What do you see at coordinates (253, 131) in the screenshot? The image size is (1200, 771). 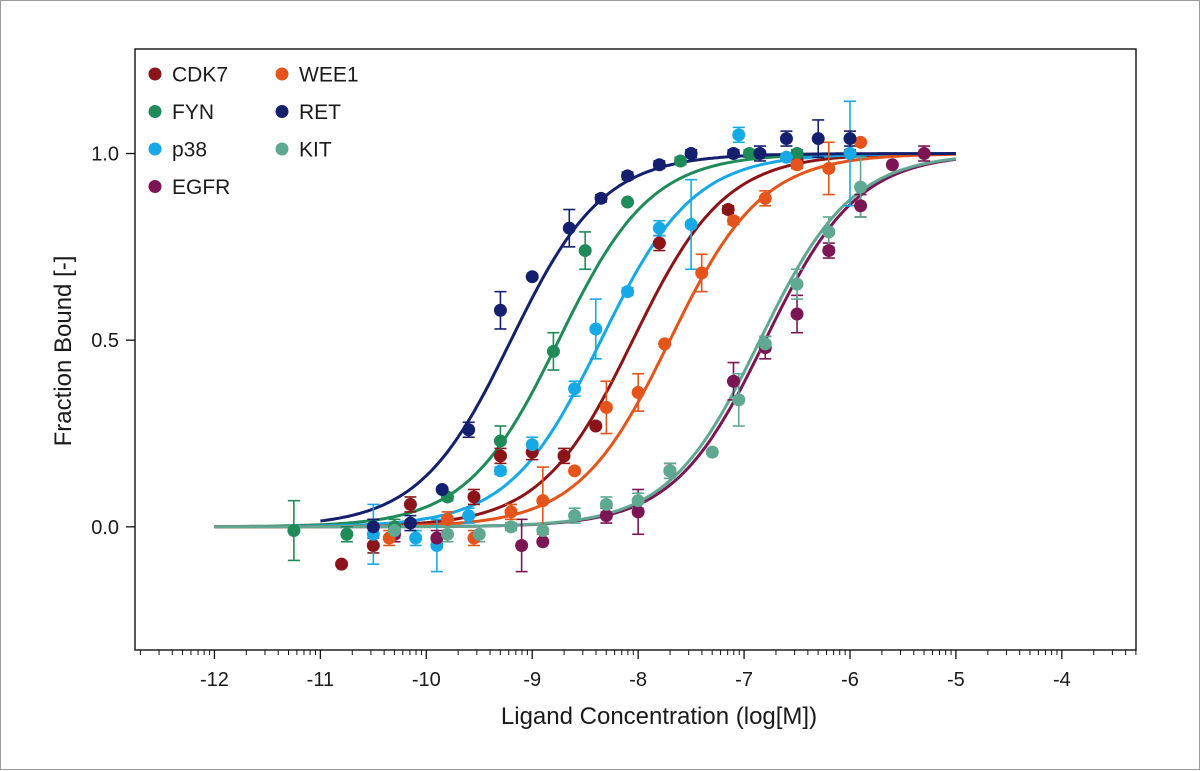 I see `legend: CDK7 WEE1 FYN RET p38 KIT EGFR` at bounding box center [253, 131].